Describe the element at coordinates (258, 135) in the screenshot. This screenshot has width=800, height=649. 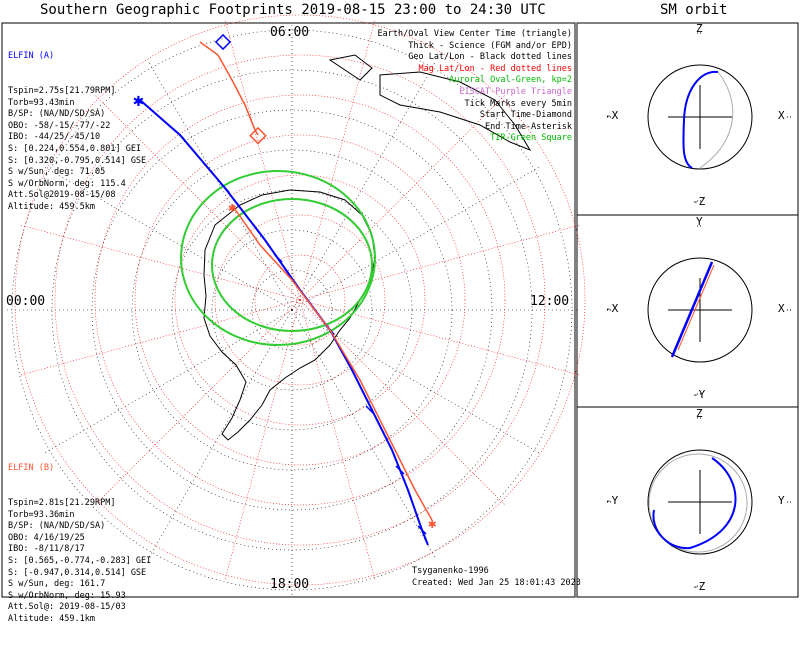
I see `elfin-b-end-diamond` at that location.